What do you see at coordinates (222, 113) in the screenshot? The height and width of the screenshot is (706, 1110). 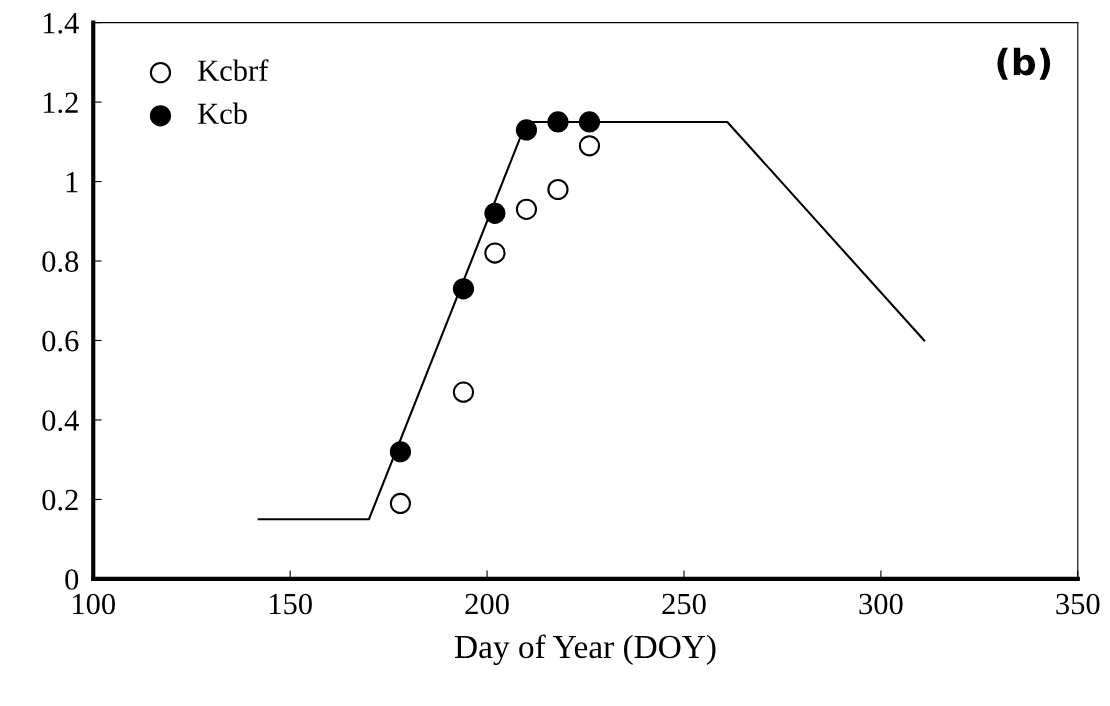 I see `legend-label: Kcb` at bounding box center [222, 113].